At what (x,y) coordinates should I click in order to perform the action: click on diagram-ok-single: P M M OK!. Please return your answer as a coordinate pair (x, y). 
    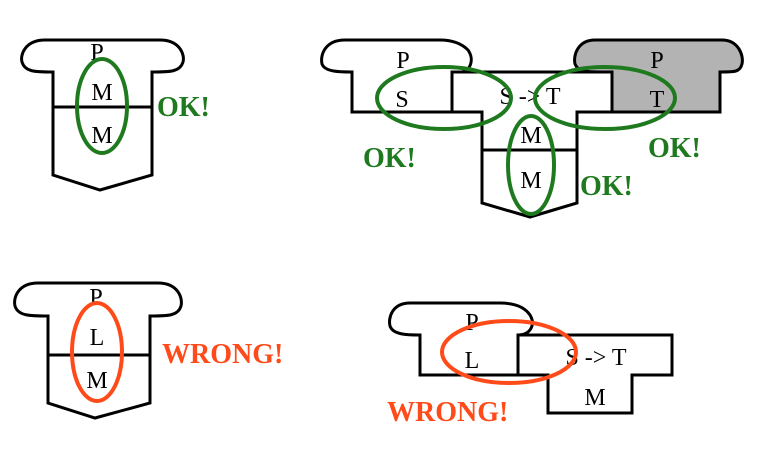
    Looking at the image, I should click on (115, 115).